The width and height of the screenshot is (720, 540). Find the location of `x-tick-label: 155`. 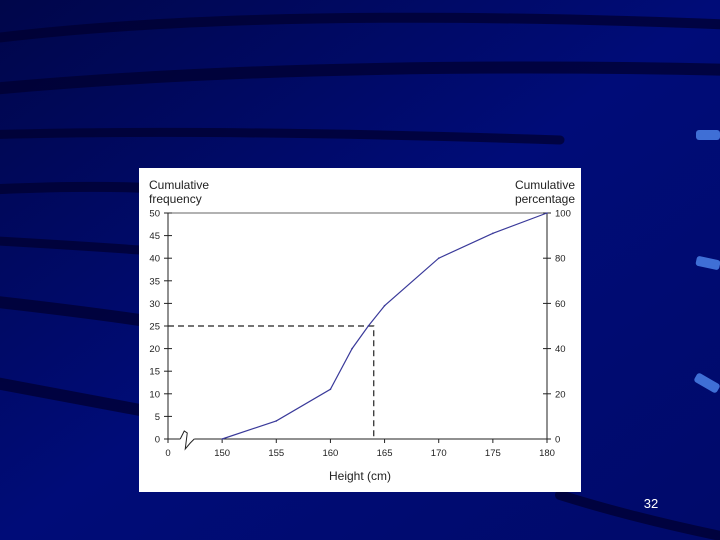

x-tick-label: 155 is located at coordinates (276, 453).